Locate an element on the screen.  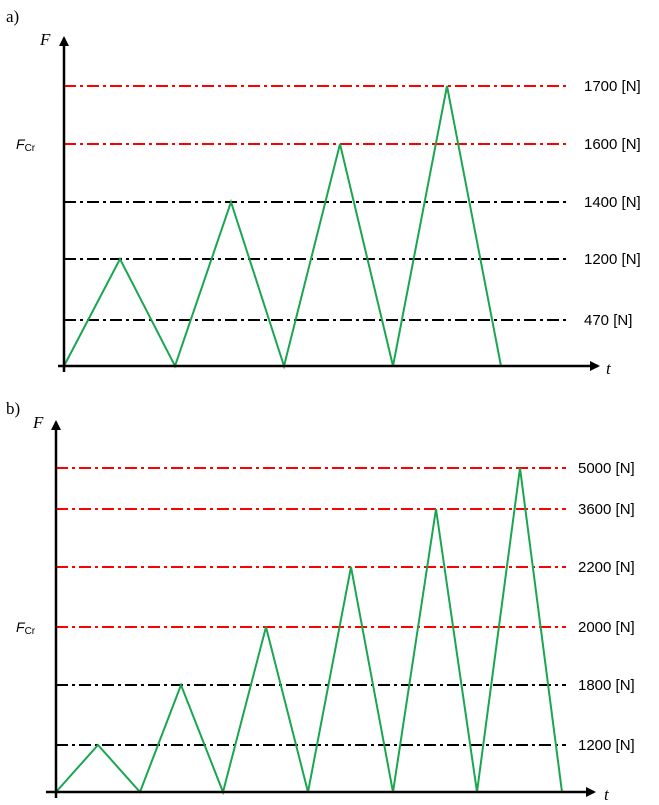
panel-b-level-label-5000: 5000 [N] is located at coordinates (606, 468).